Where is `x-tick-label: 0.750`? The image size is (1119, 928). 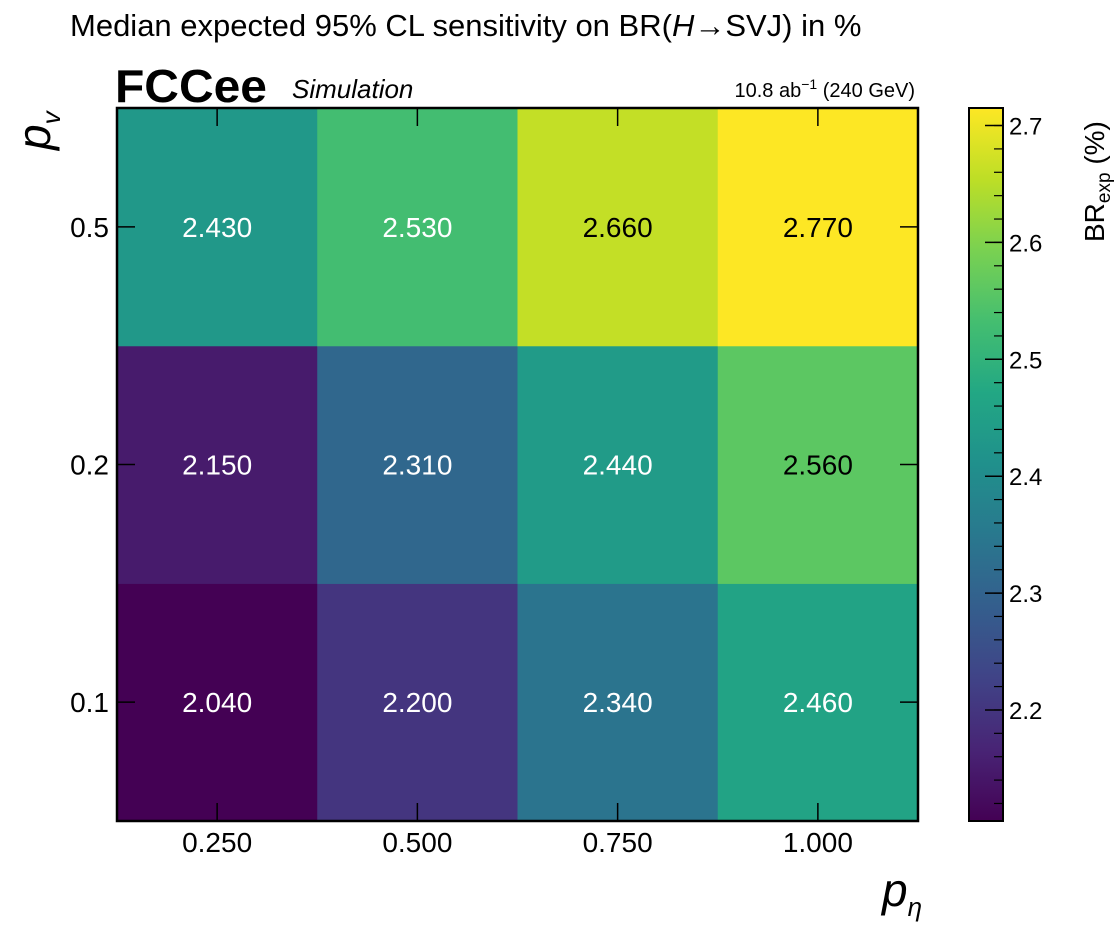
x-tick-label: 0.750 is located at coordinates (618, 842).